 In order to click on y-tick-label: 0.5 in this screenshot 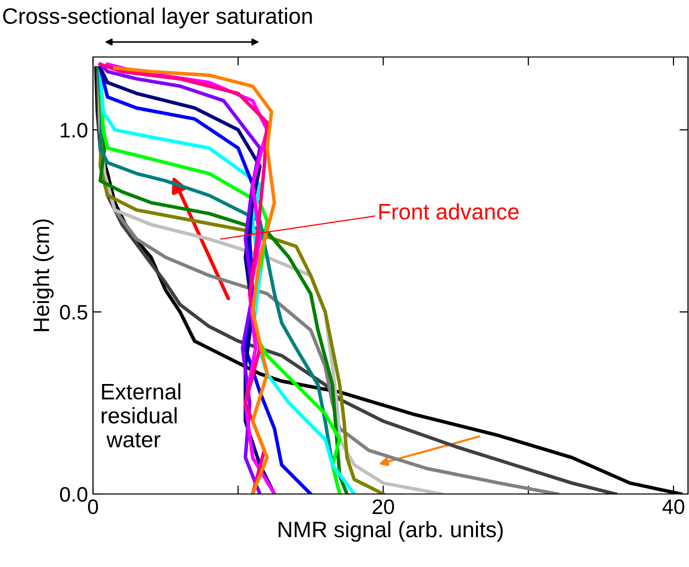, I will do `click(74, 312)`.